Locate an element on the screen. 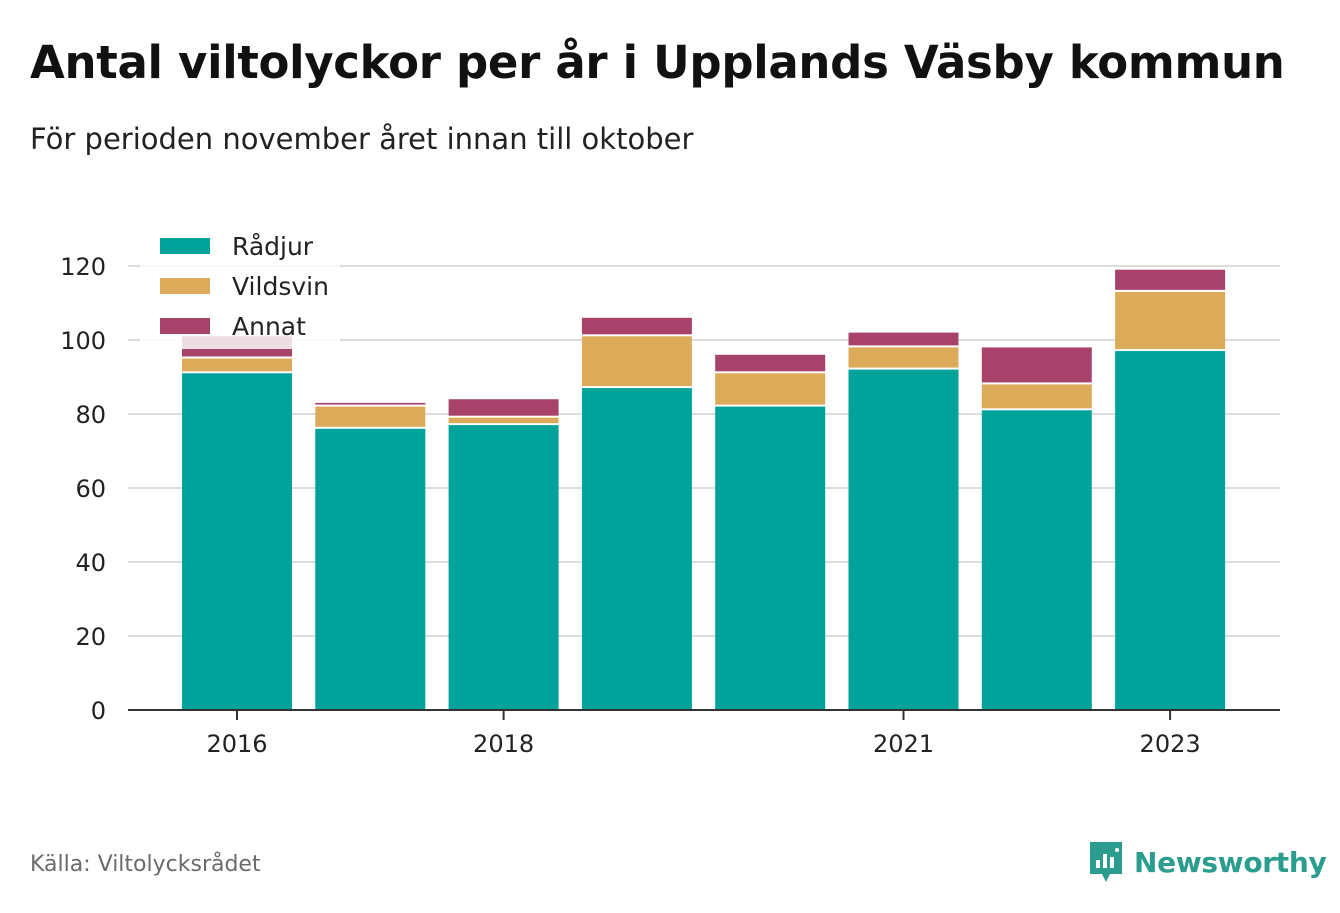 The image size is (1340, 913). x-tick-label: 2021 is located at coordinates (903, 744).